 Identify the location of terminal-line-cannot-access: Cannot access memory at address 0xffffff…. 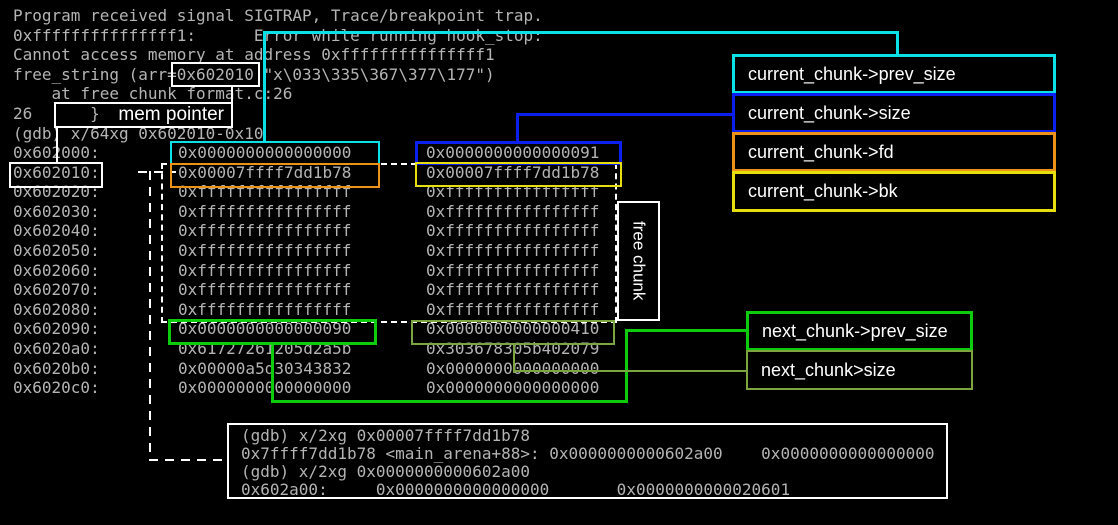
(254, 54).